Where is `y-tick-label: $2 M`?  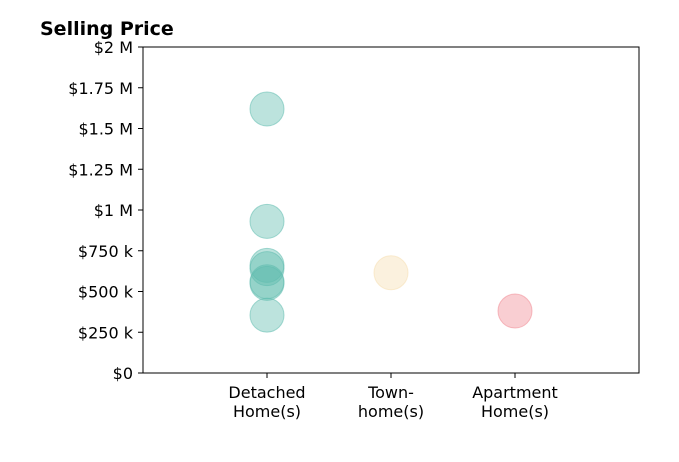 y-tick-label: $2 M is located at coordinates (113, 47).